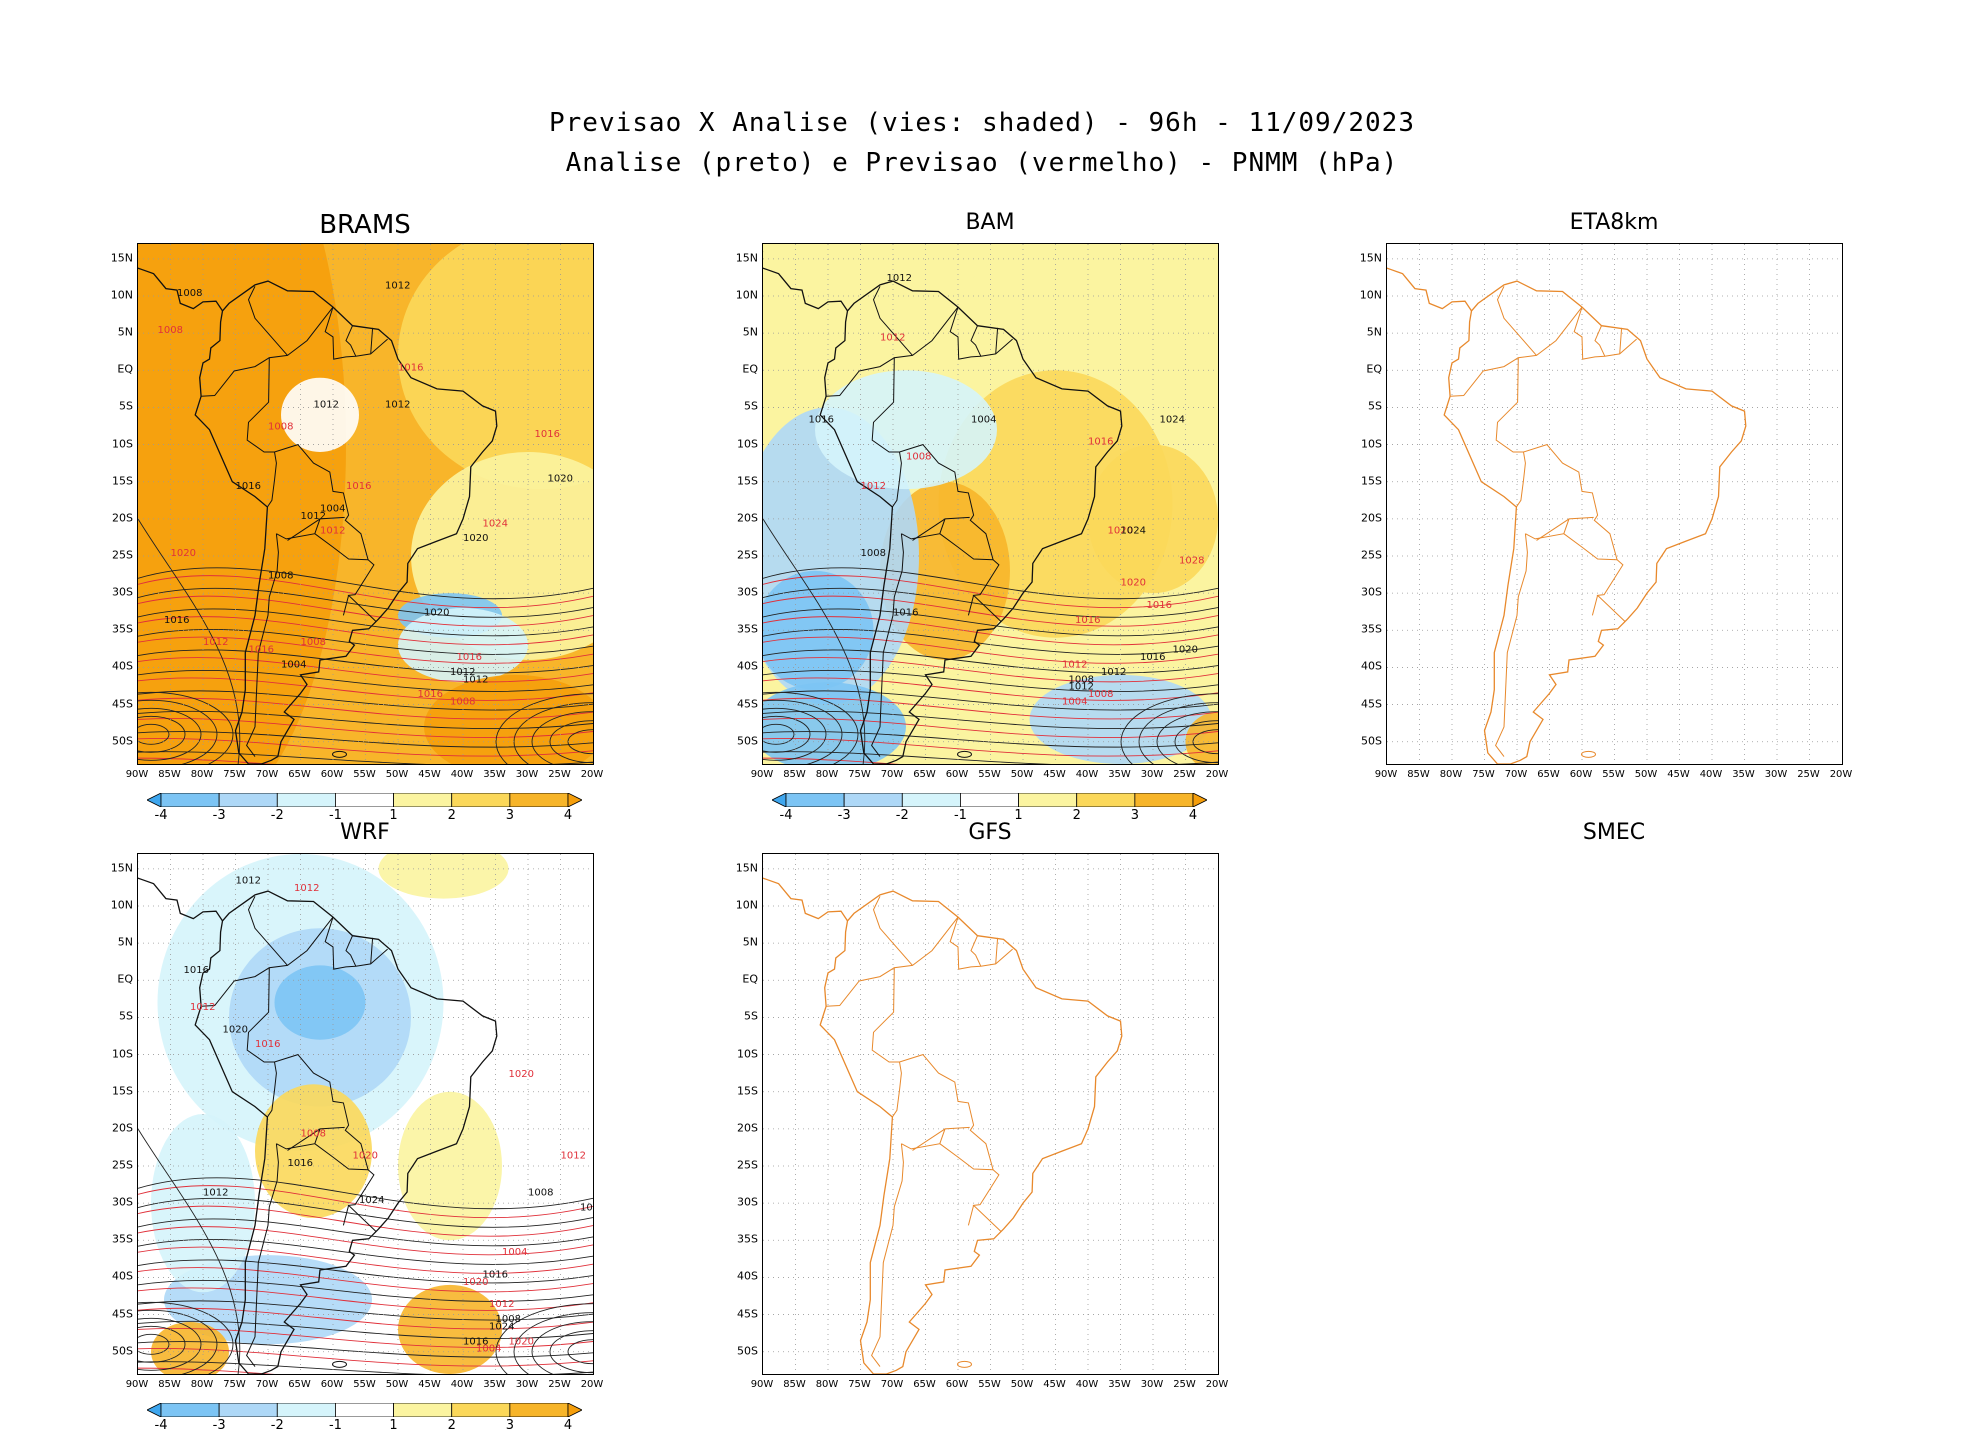 The height and width of the screenshot is (1436, 1964). What do you see at coordinates (126, 1016) in the screenshot?
I see `latitude-label: 5S` at bounding box center [126, 1016].